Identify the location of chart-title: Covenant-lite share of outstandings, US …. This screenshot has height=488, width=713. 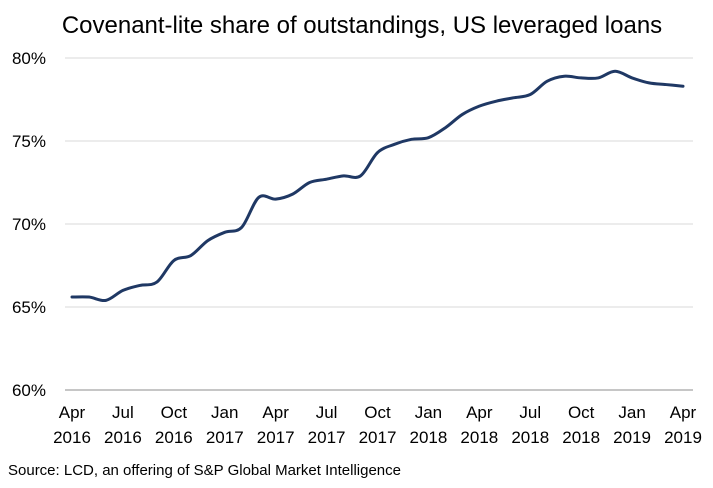
(362, 25).